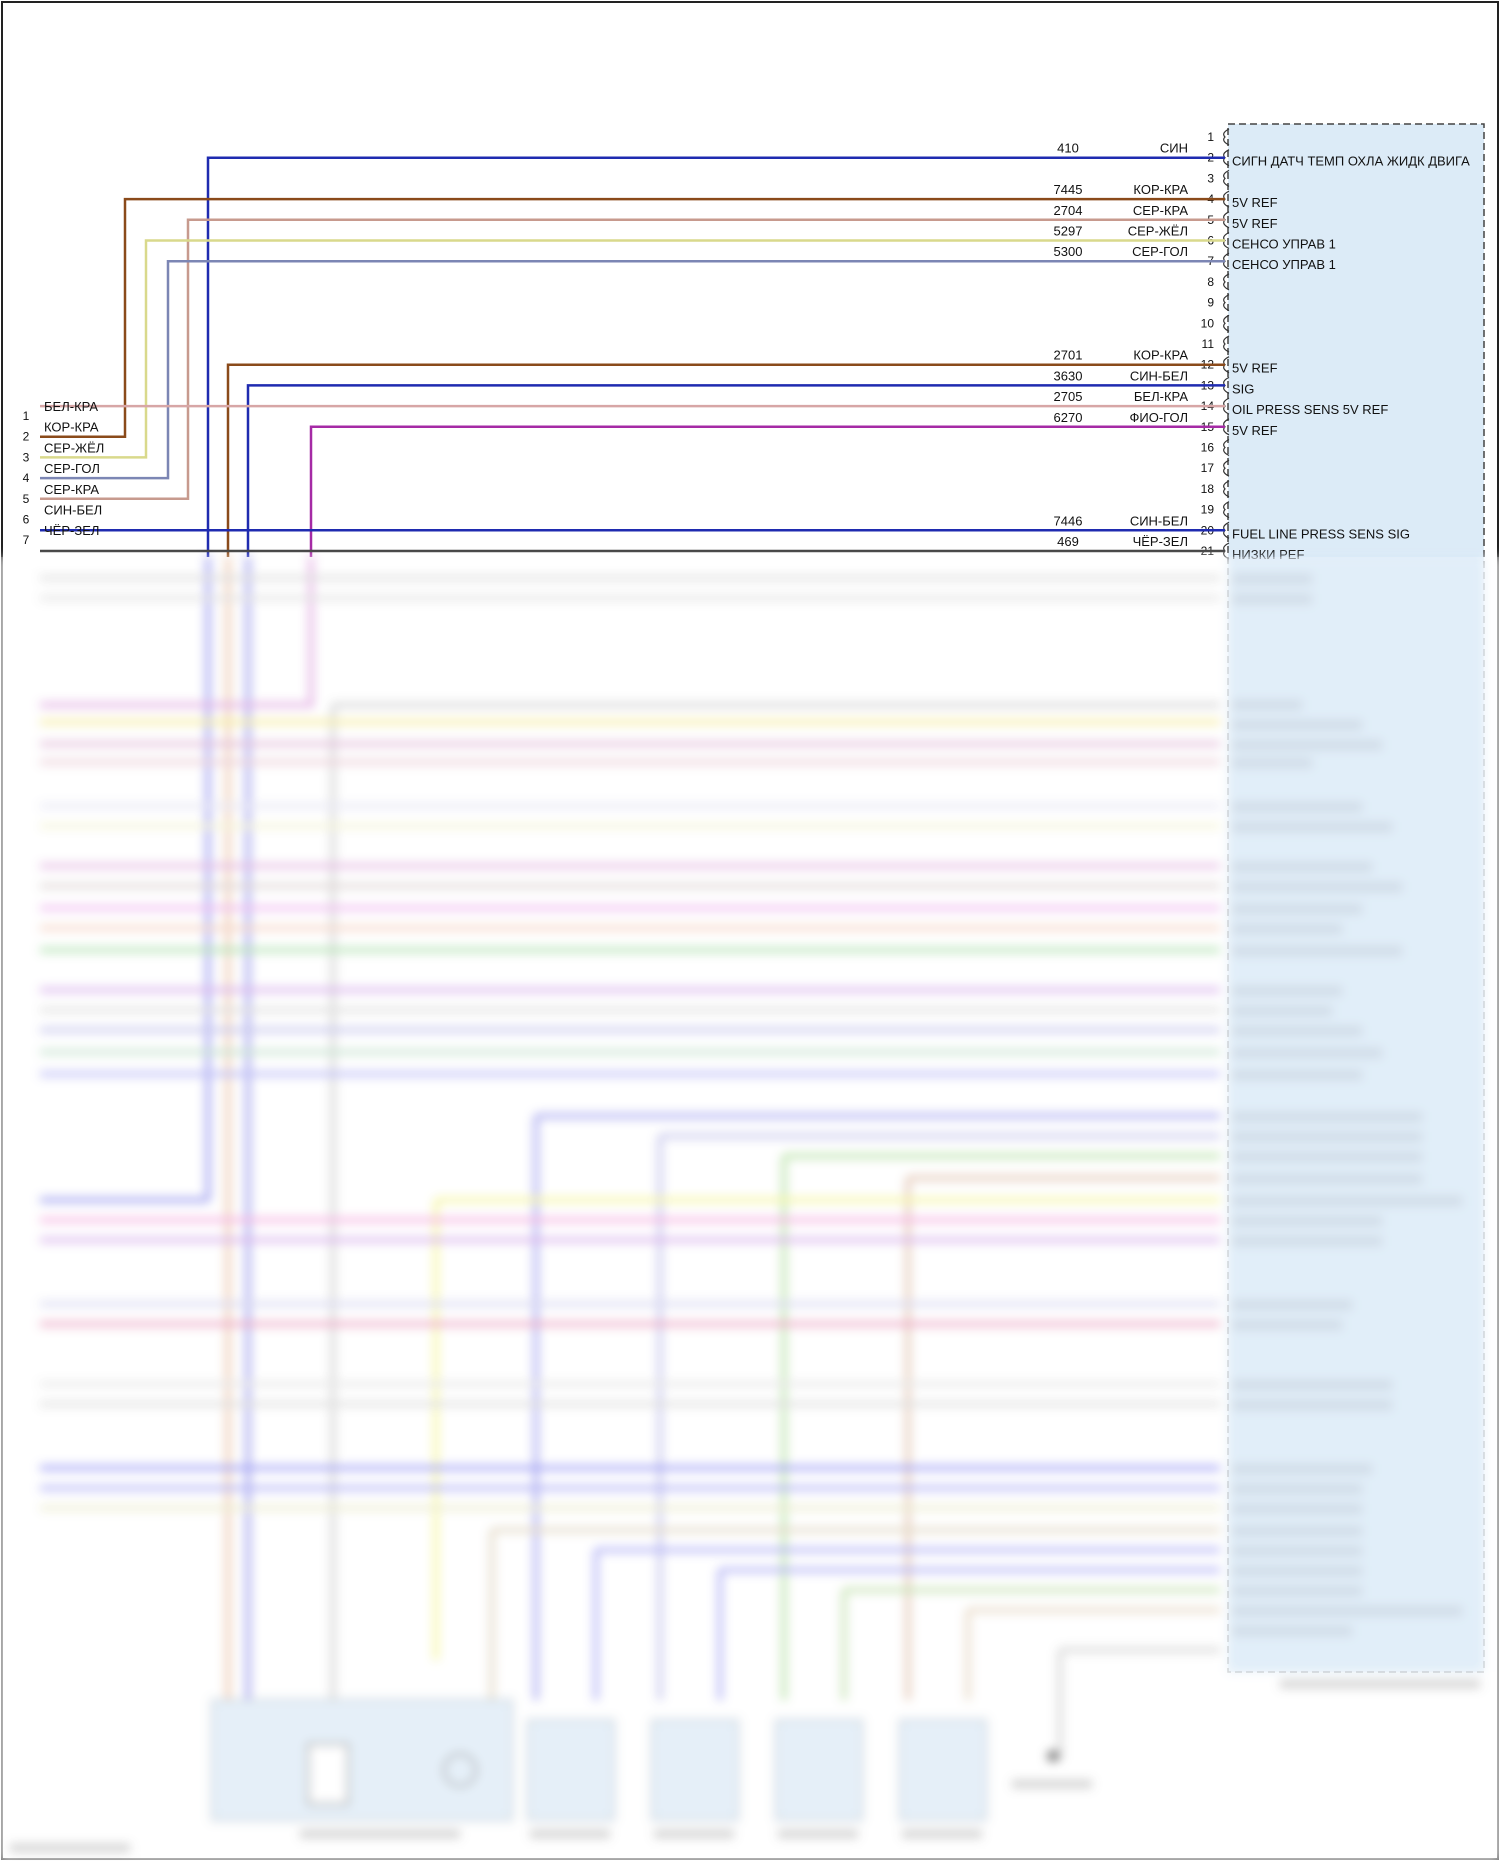 This screenshot has height=1861, width=1500. Describe the element at coordinates (1160, 251) in the screenshot. I see `wire-color-label: СЕР-ГОЛ` at that location.